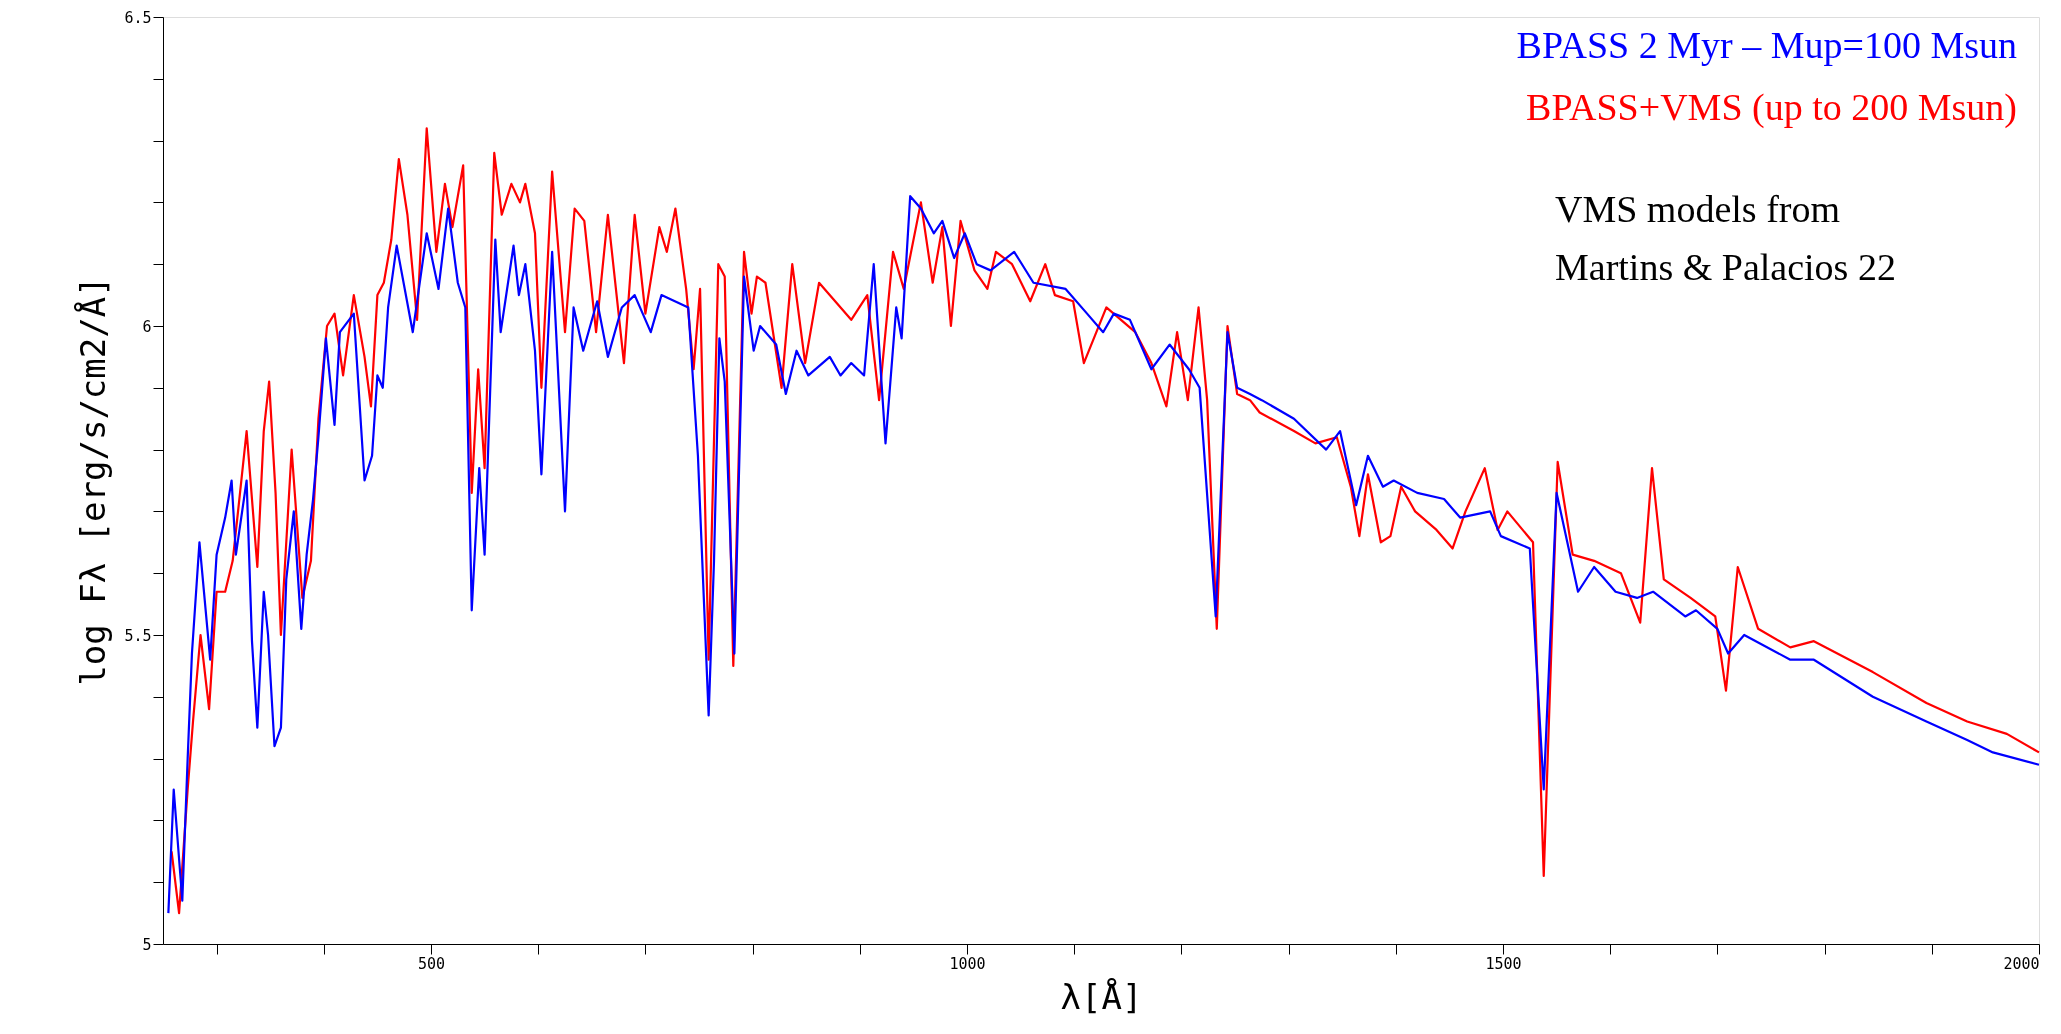 This screenshot has height=1034, width=2061. Describe the element at coordinates (93, 481) in the screenshot. I see `y-axis-title: log Fλ [erg/s/cm2/Å]` at that location.